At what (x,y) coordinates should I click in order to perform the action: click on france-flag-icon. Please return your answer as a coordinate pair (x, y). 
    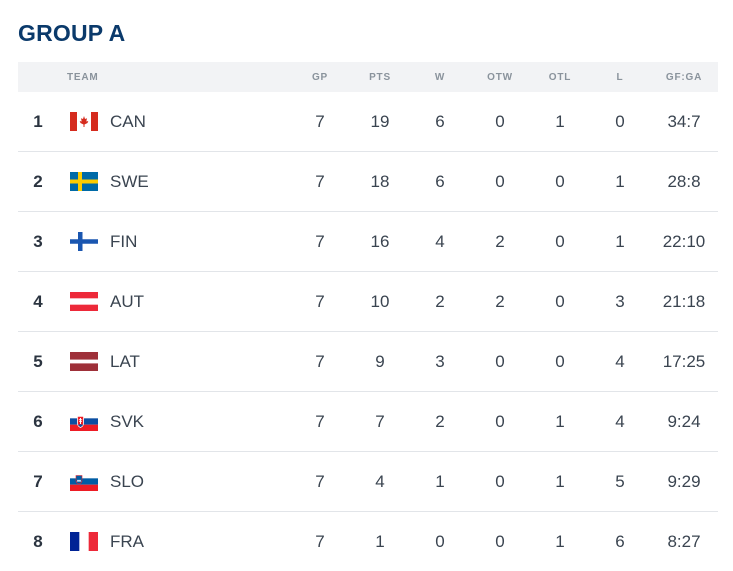
    Looking at the image, I should click on (84, 541).